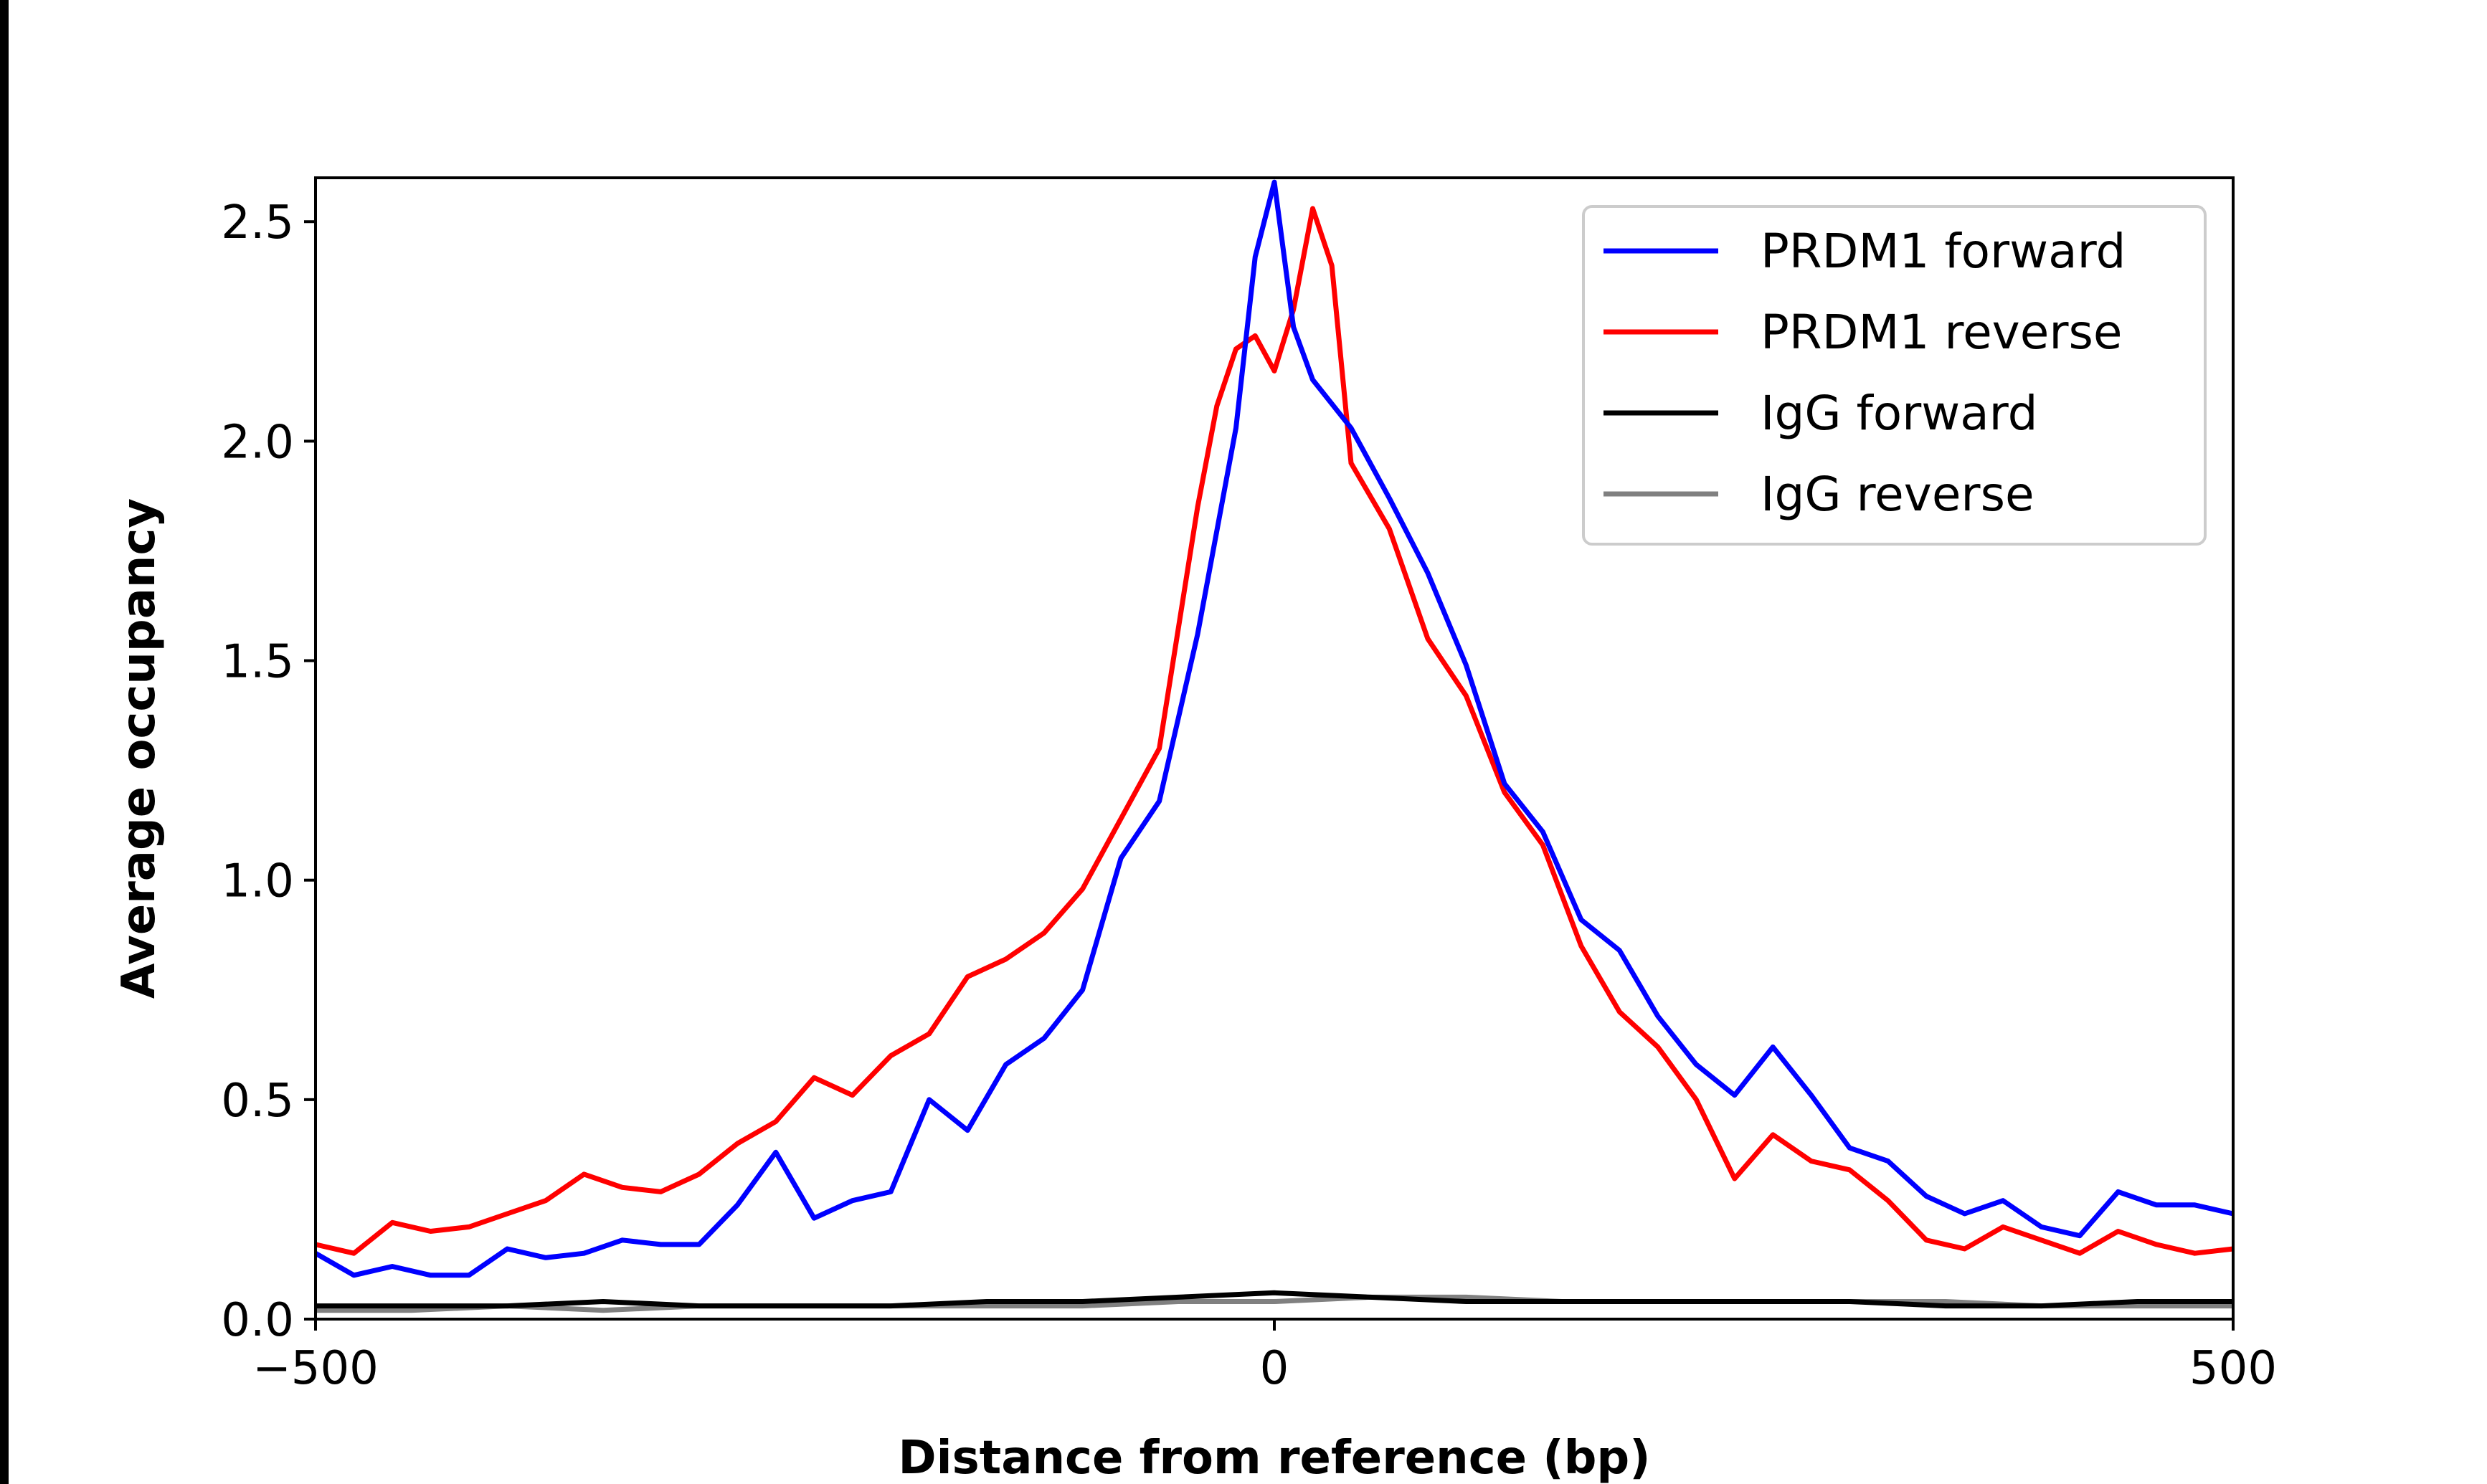 The image size is (2487, 1484). What do you see at coordinates (1897, 495) in the screenshot?
I see `legend-label: IgG reverse` at bounding box center [1897, 495].